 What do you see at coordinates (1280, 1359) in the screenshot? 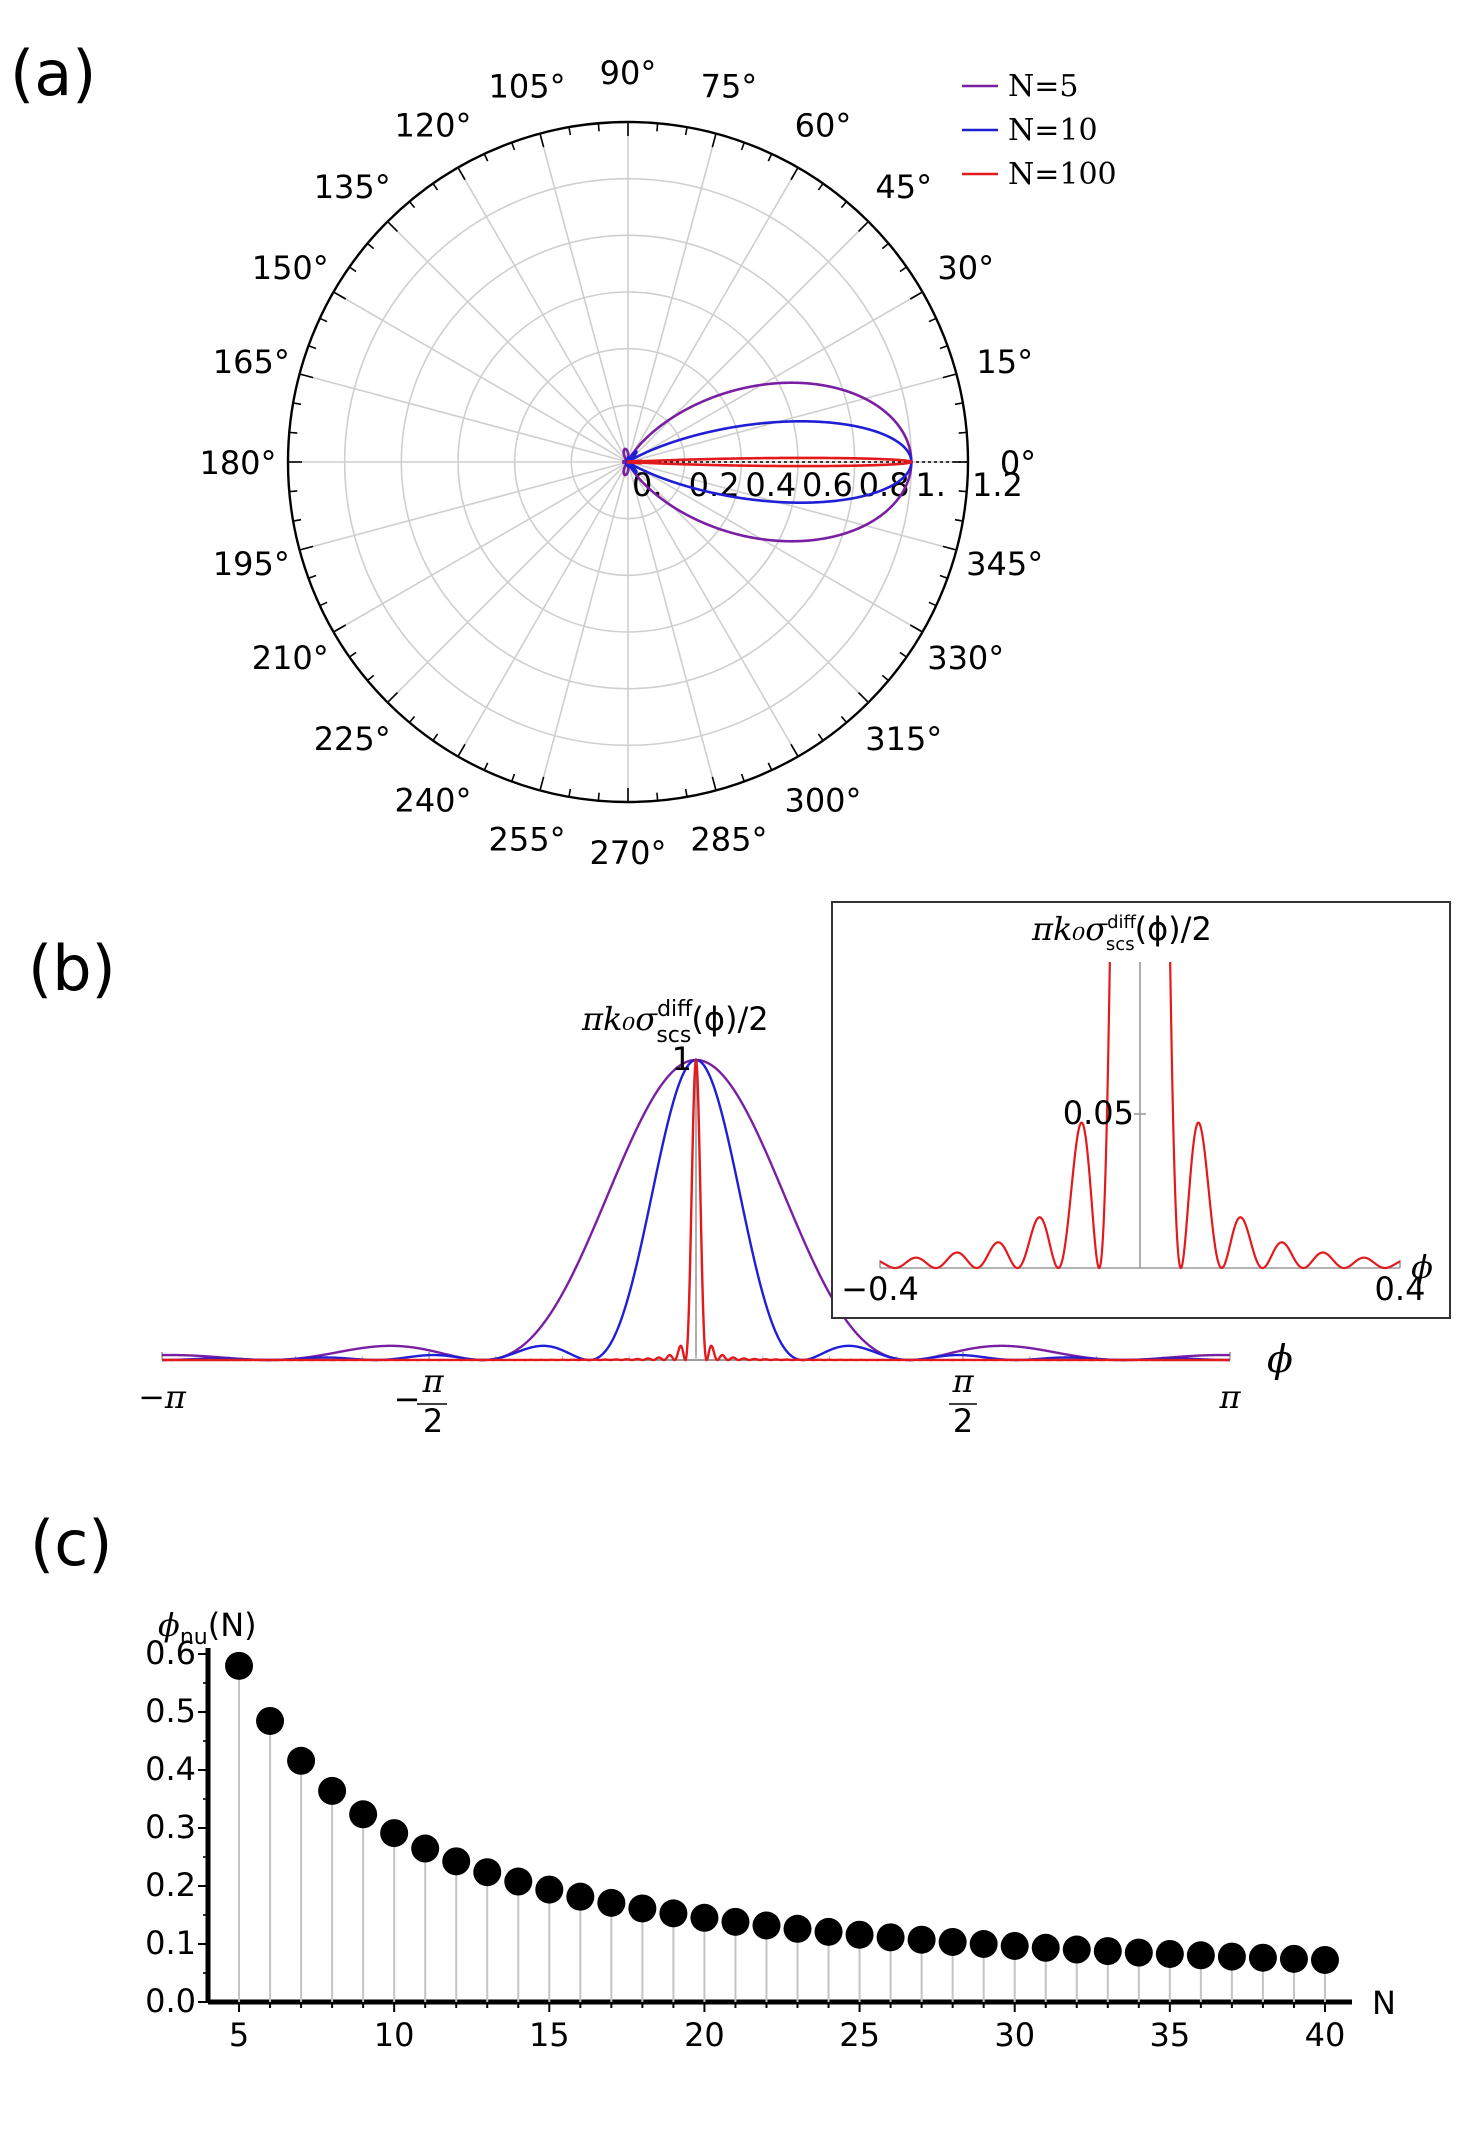
I see `b-x-axis-label: ϕ` at bounding box center [1280, 1359].